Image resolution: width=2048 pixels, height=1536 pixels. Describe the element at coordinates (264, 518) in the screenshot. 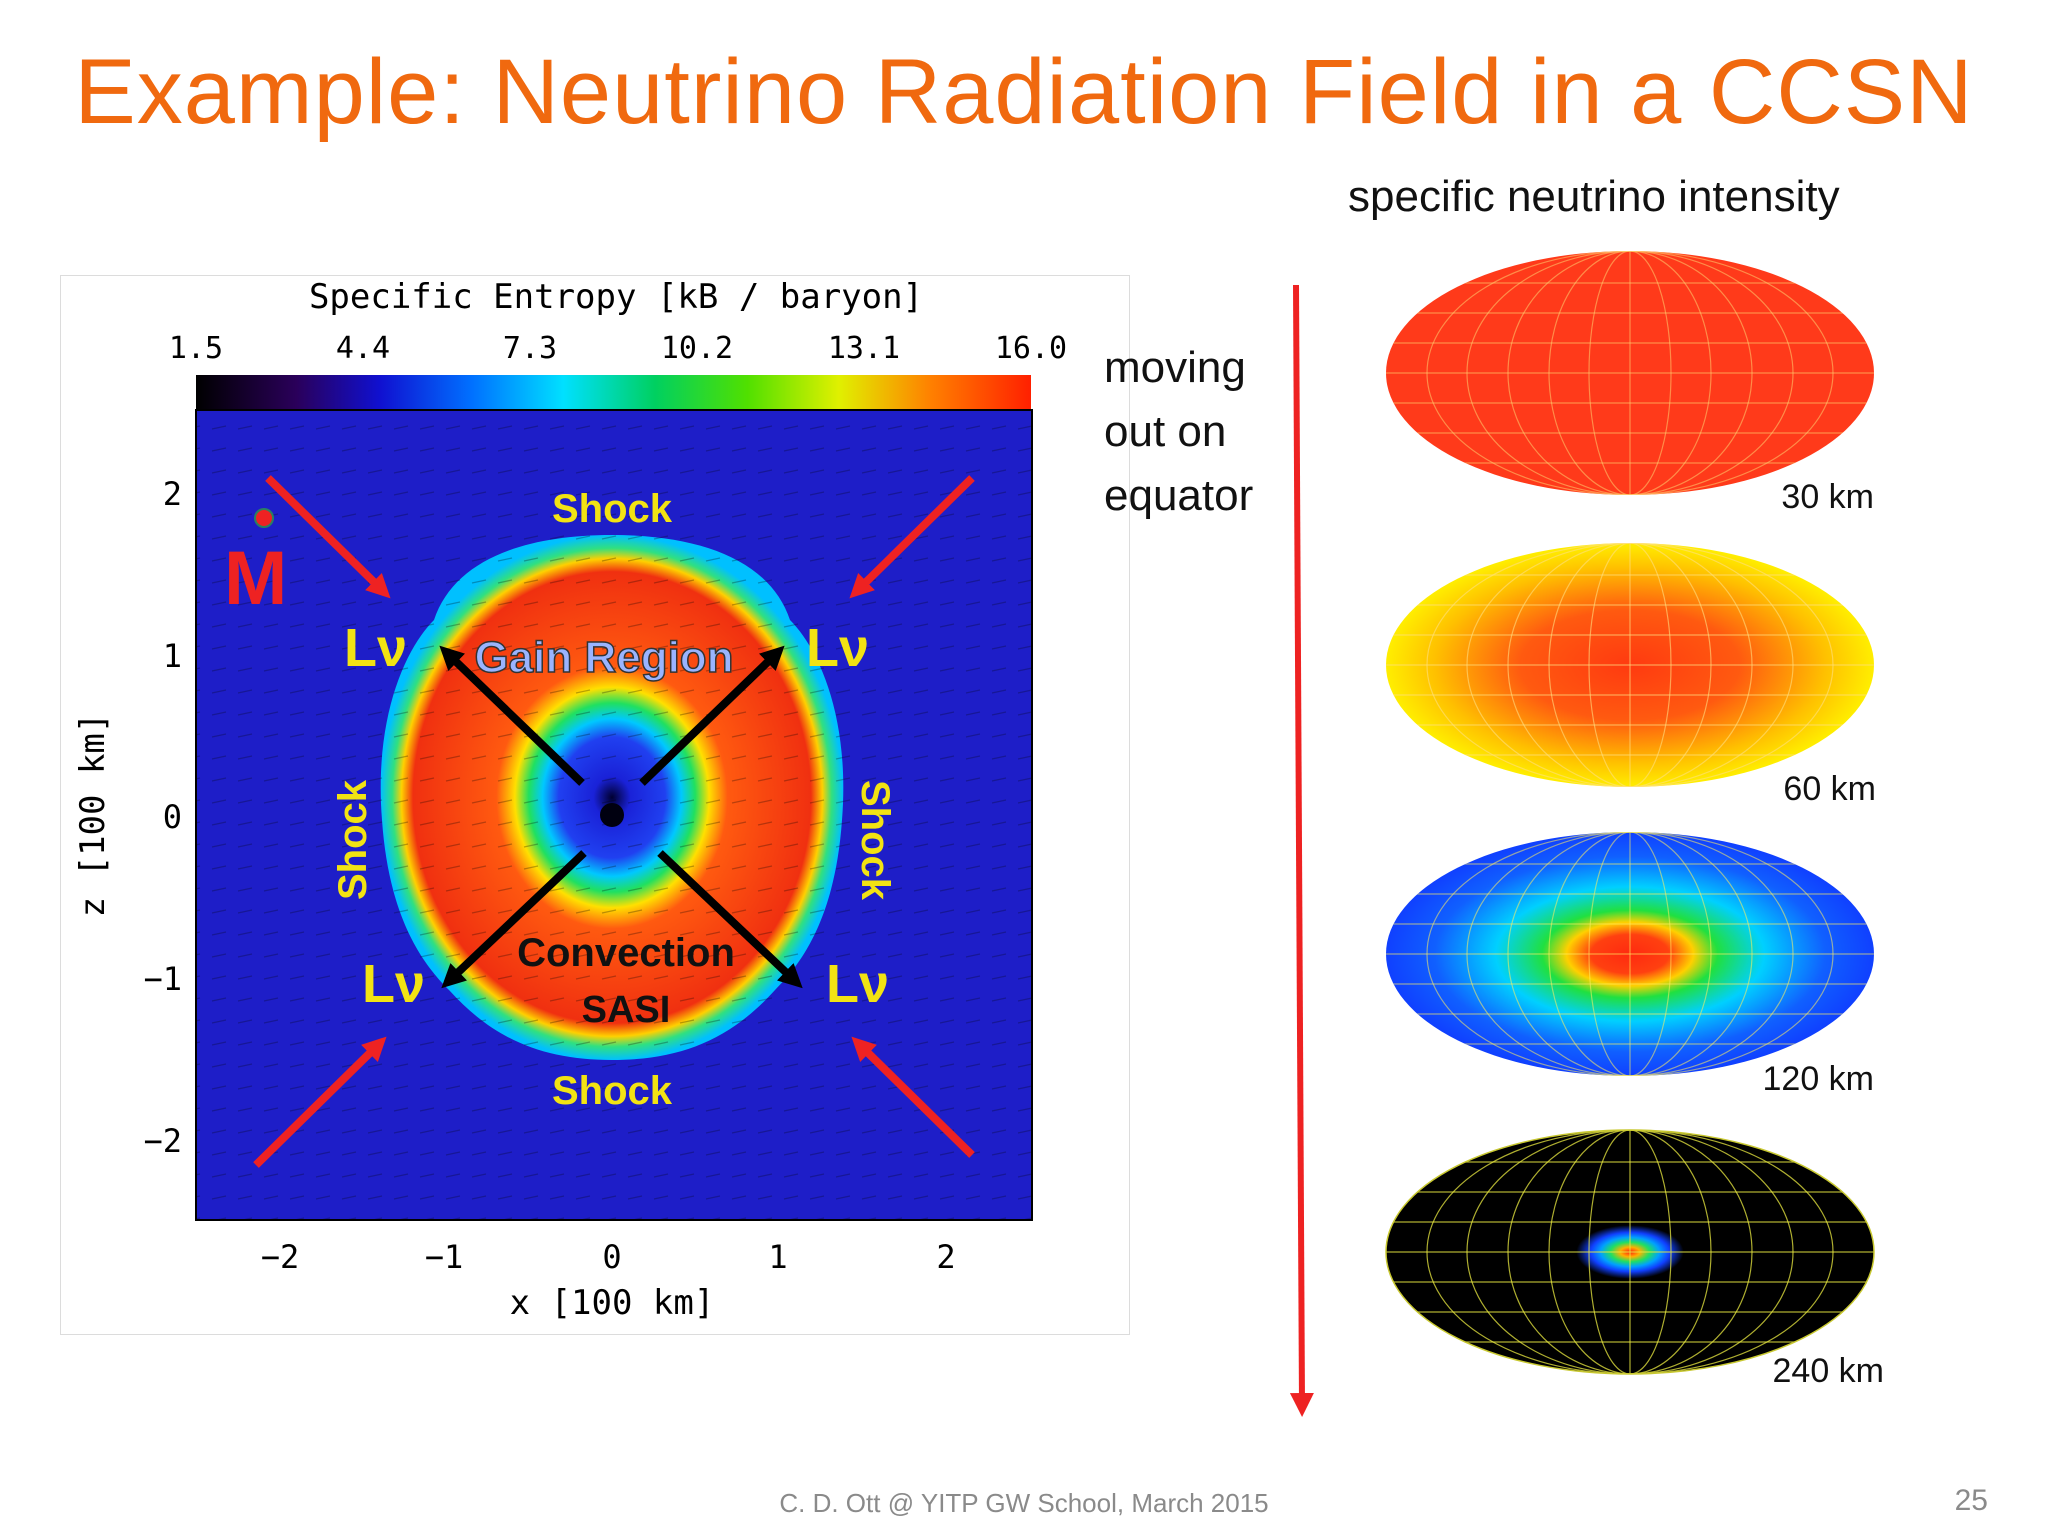

I see `mdot-dot-icon` at that location.